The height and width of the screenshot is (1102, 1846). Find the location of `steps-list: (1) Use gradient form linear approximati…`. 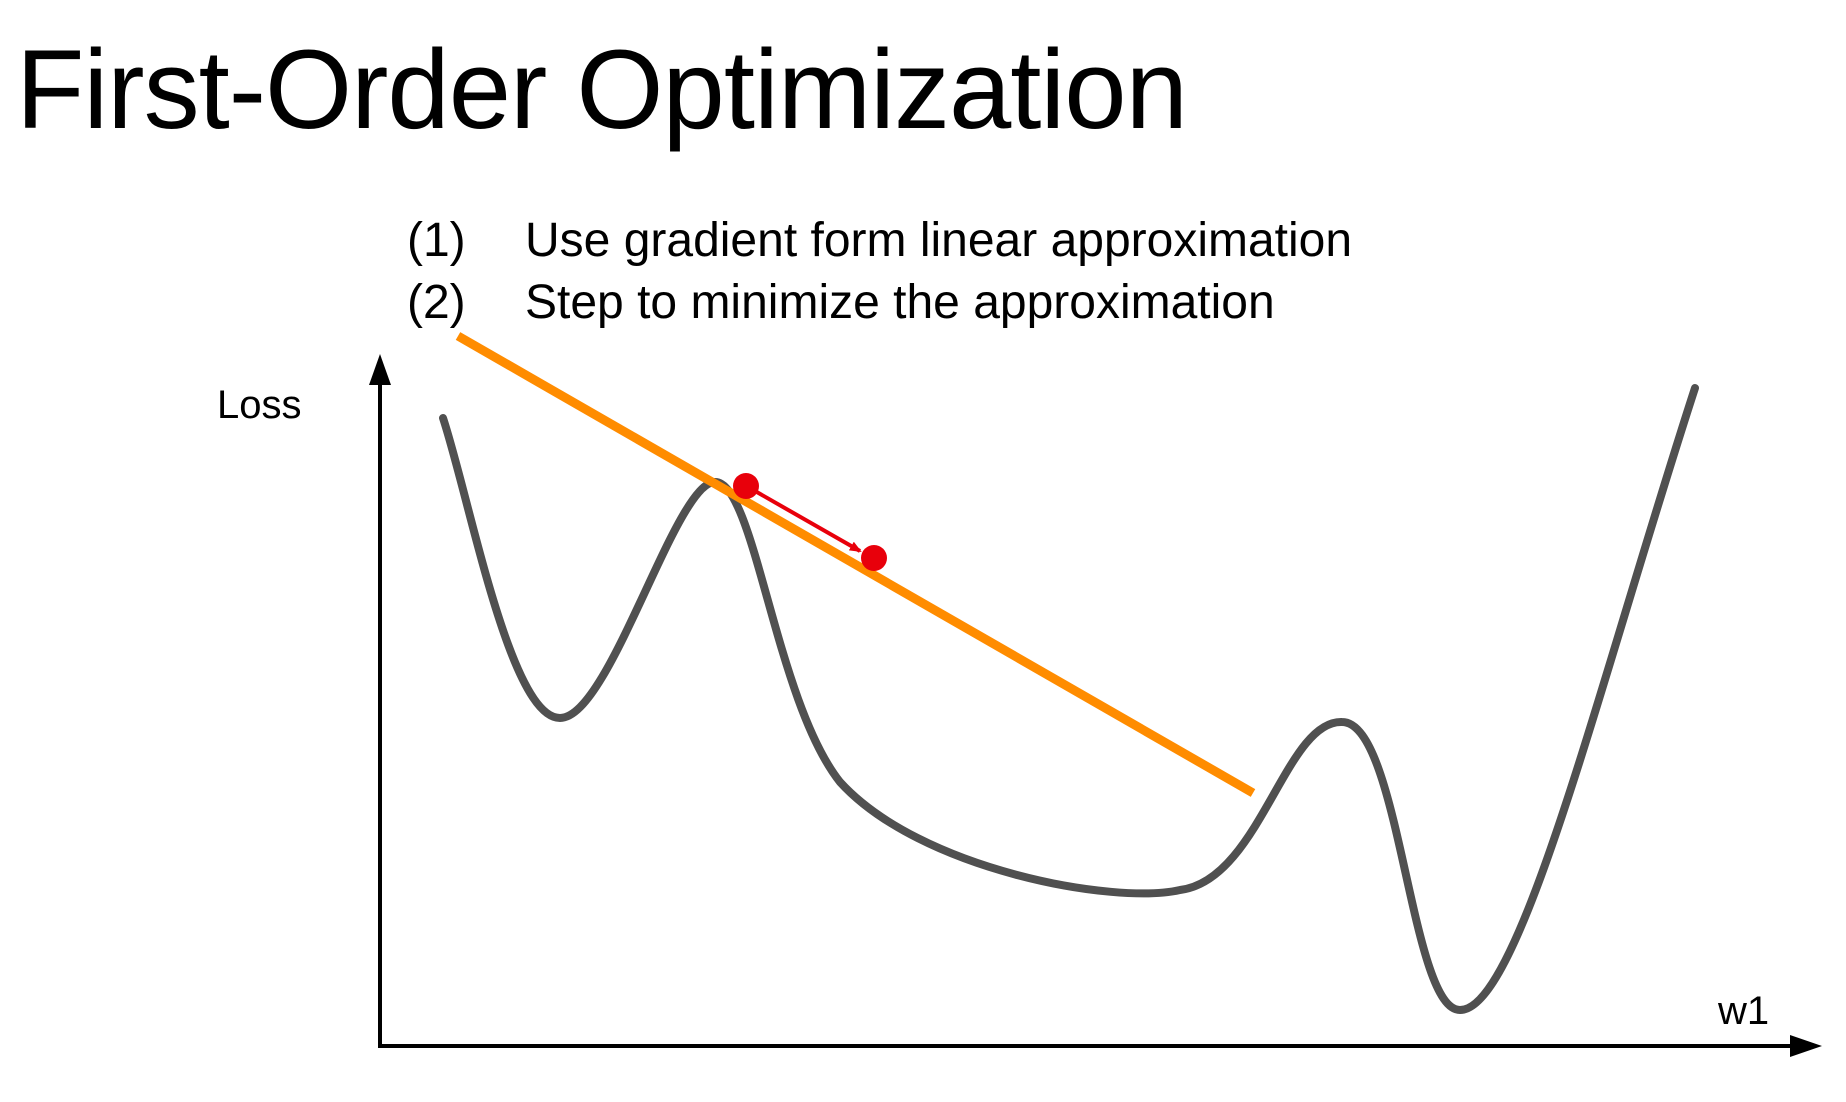

steps-list: (1) Use gradient form linear approximati… is located at coordinates (879, 272).